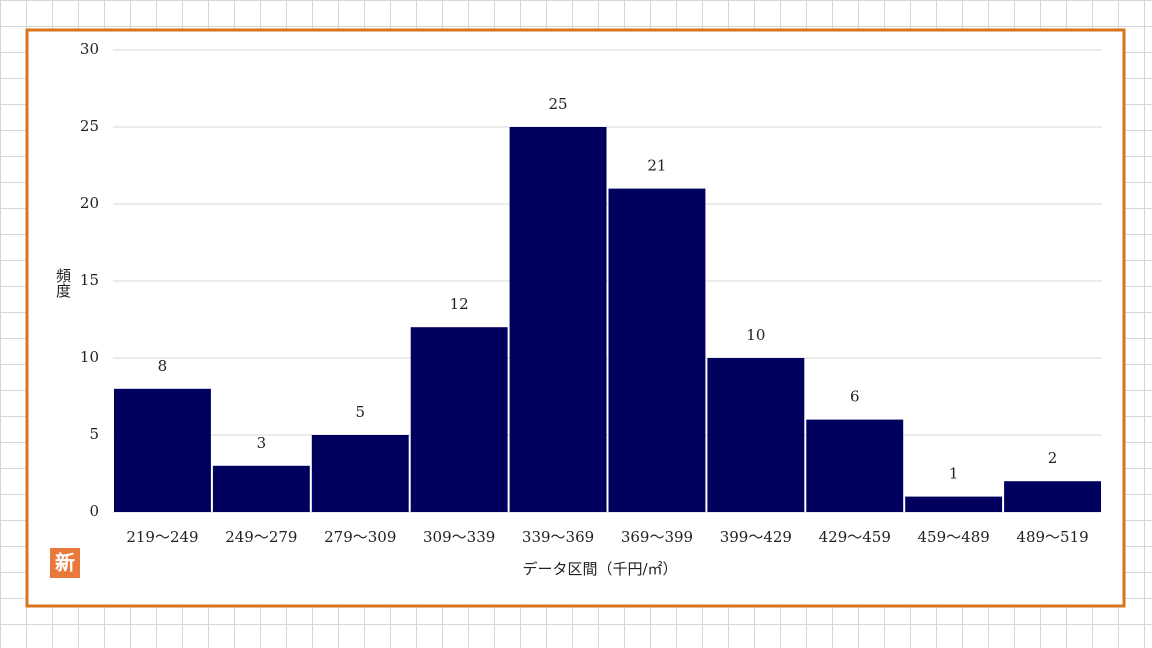  I want to click on x-tick-label: 339～369, so click(558, 537).